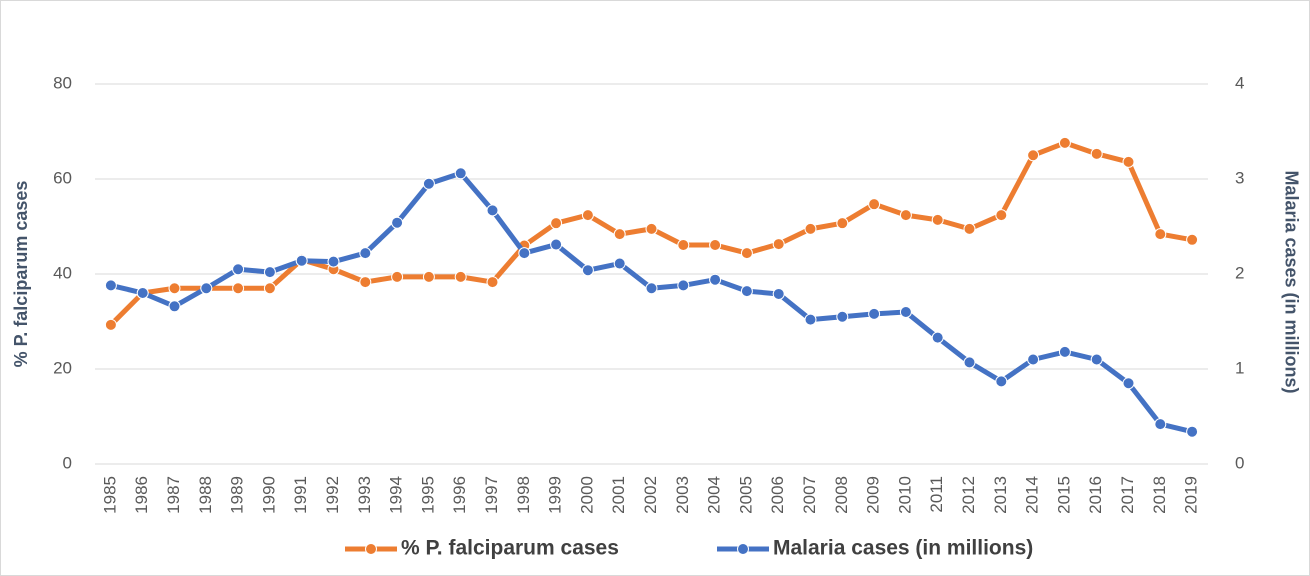 The height and width of the screenshot is (576, 1310). What do you see at coordinates (237, 495) in the screenshot?
I see `x-tick-label: 1989` at bounding box center [237, 495].